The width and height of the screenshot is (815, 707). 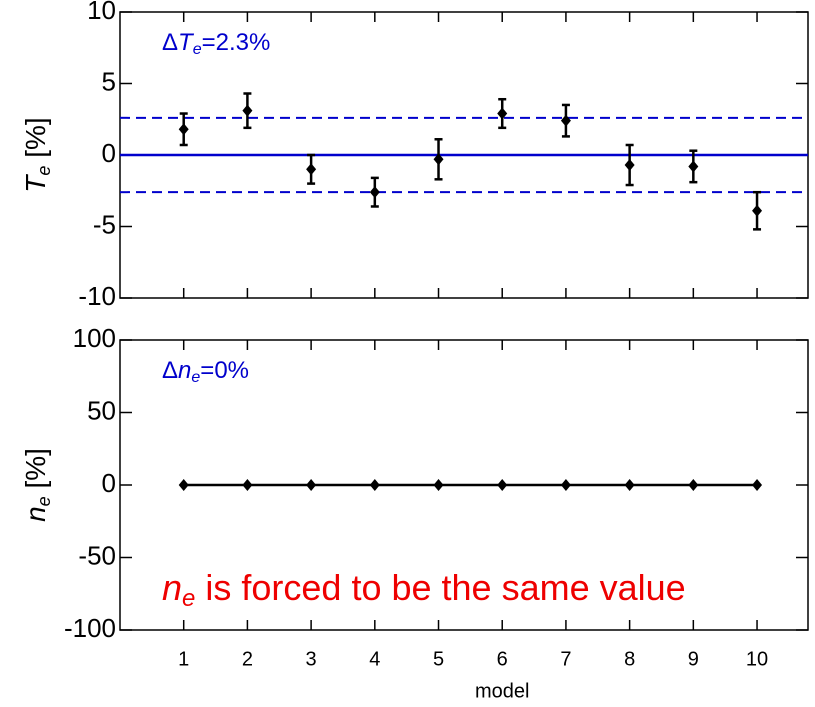 I want to click on x-tick-label: 9, so click(x=693, y=659).